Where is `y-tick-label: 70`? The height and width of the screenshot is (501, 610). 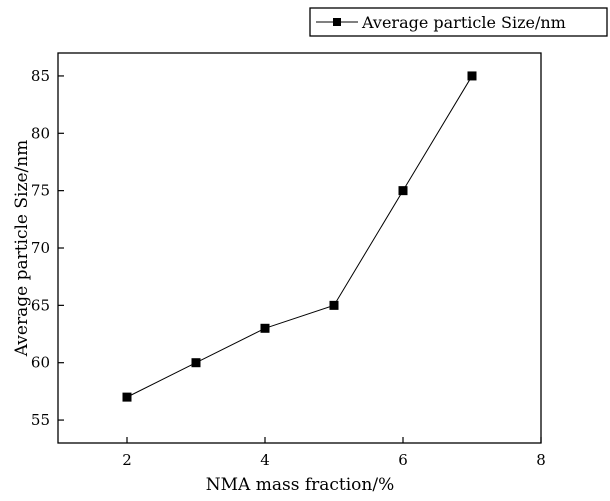 y-tick-label: 70 is located at coordinates (40, 248).